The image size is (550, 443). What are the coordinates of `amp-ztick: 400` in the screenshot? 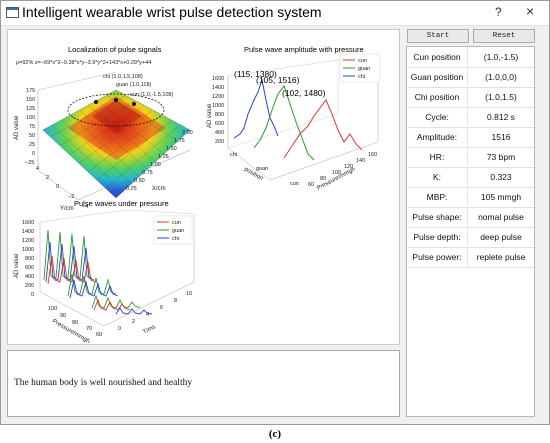 It's located at (219, 133).